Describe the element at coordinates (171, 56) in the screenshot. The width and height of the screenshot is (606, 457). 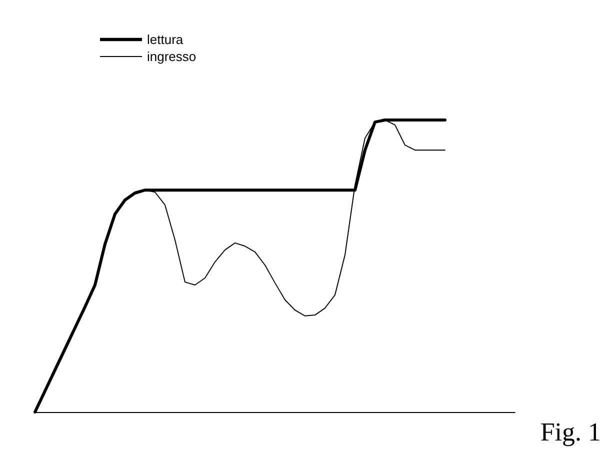
I see `legend-label: ingresso` at that location.